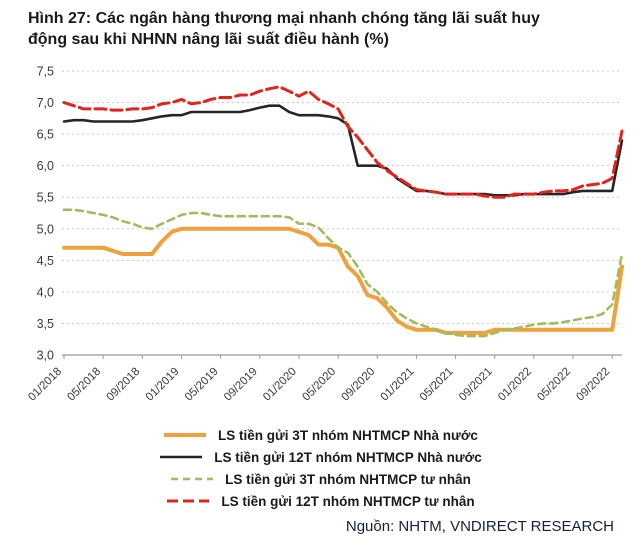 The height and width of the screenshot is (560, 640). What do you see at coordinates (348, 479) in the screenshot?
I see `legend-label: LS tiền gửi 3T nhóm NHTMCP tư nhân` at bounding box center [348, 479].